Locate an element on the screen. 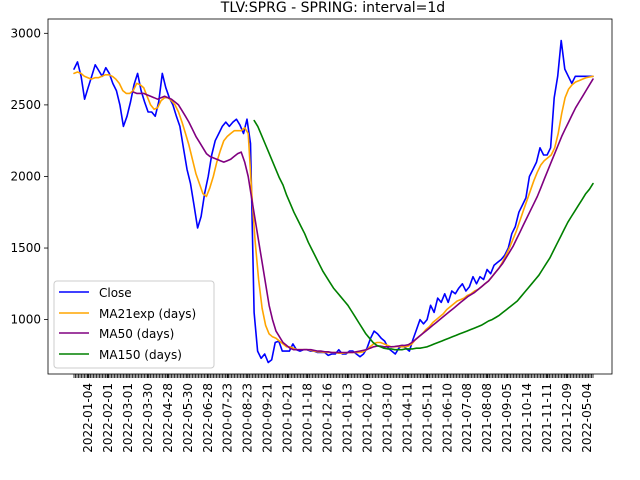 Image resolution: width=640 pixels, height=480 pixels. x-tick-label: 2022-04-28 is located at coordinates (168, 418).